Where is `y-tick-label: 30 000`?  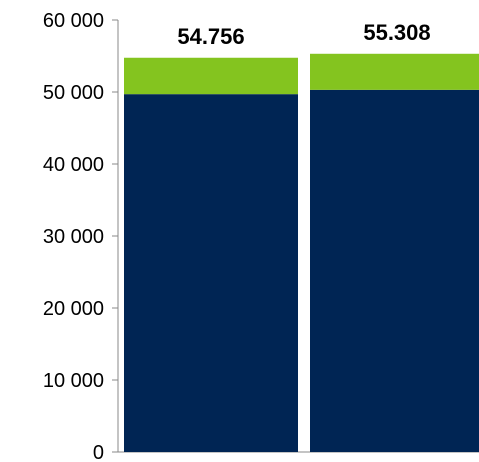 y-tick-label: 30 000 is located at coordinates (73, 237).